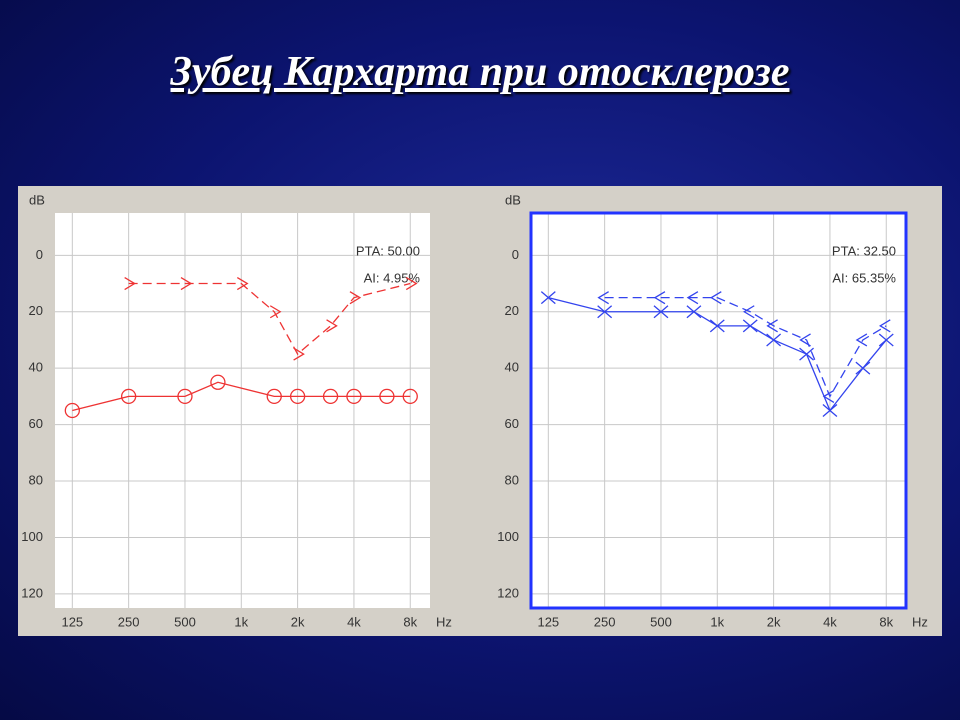 Image resolution: width=960 pixels, height=720 pixels. Describe the element at coordinates (392, 277) in the screenshot. I see `annotation: AI: 4.95%` at that location.